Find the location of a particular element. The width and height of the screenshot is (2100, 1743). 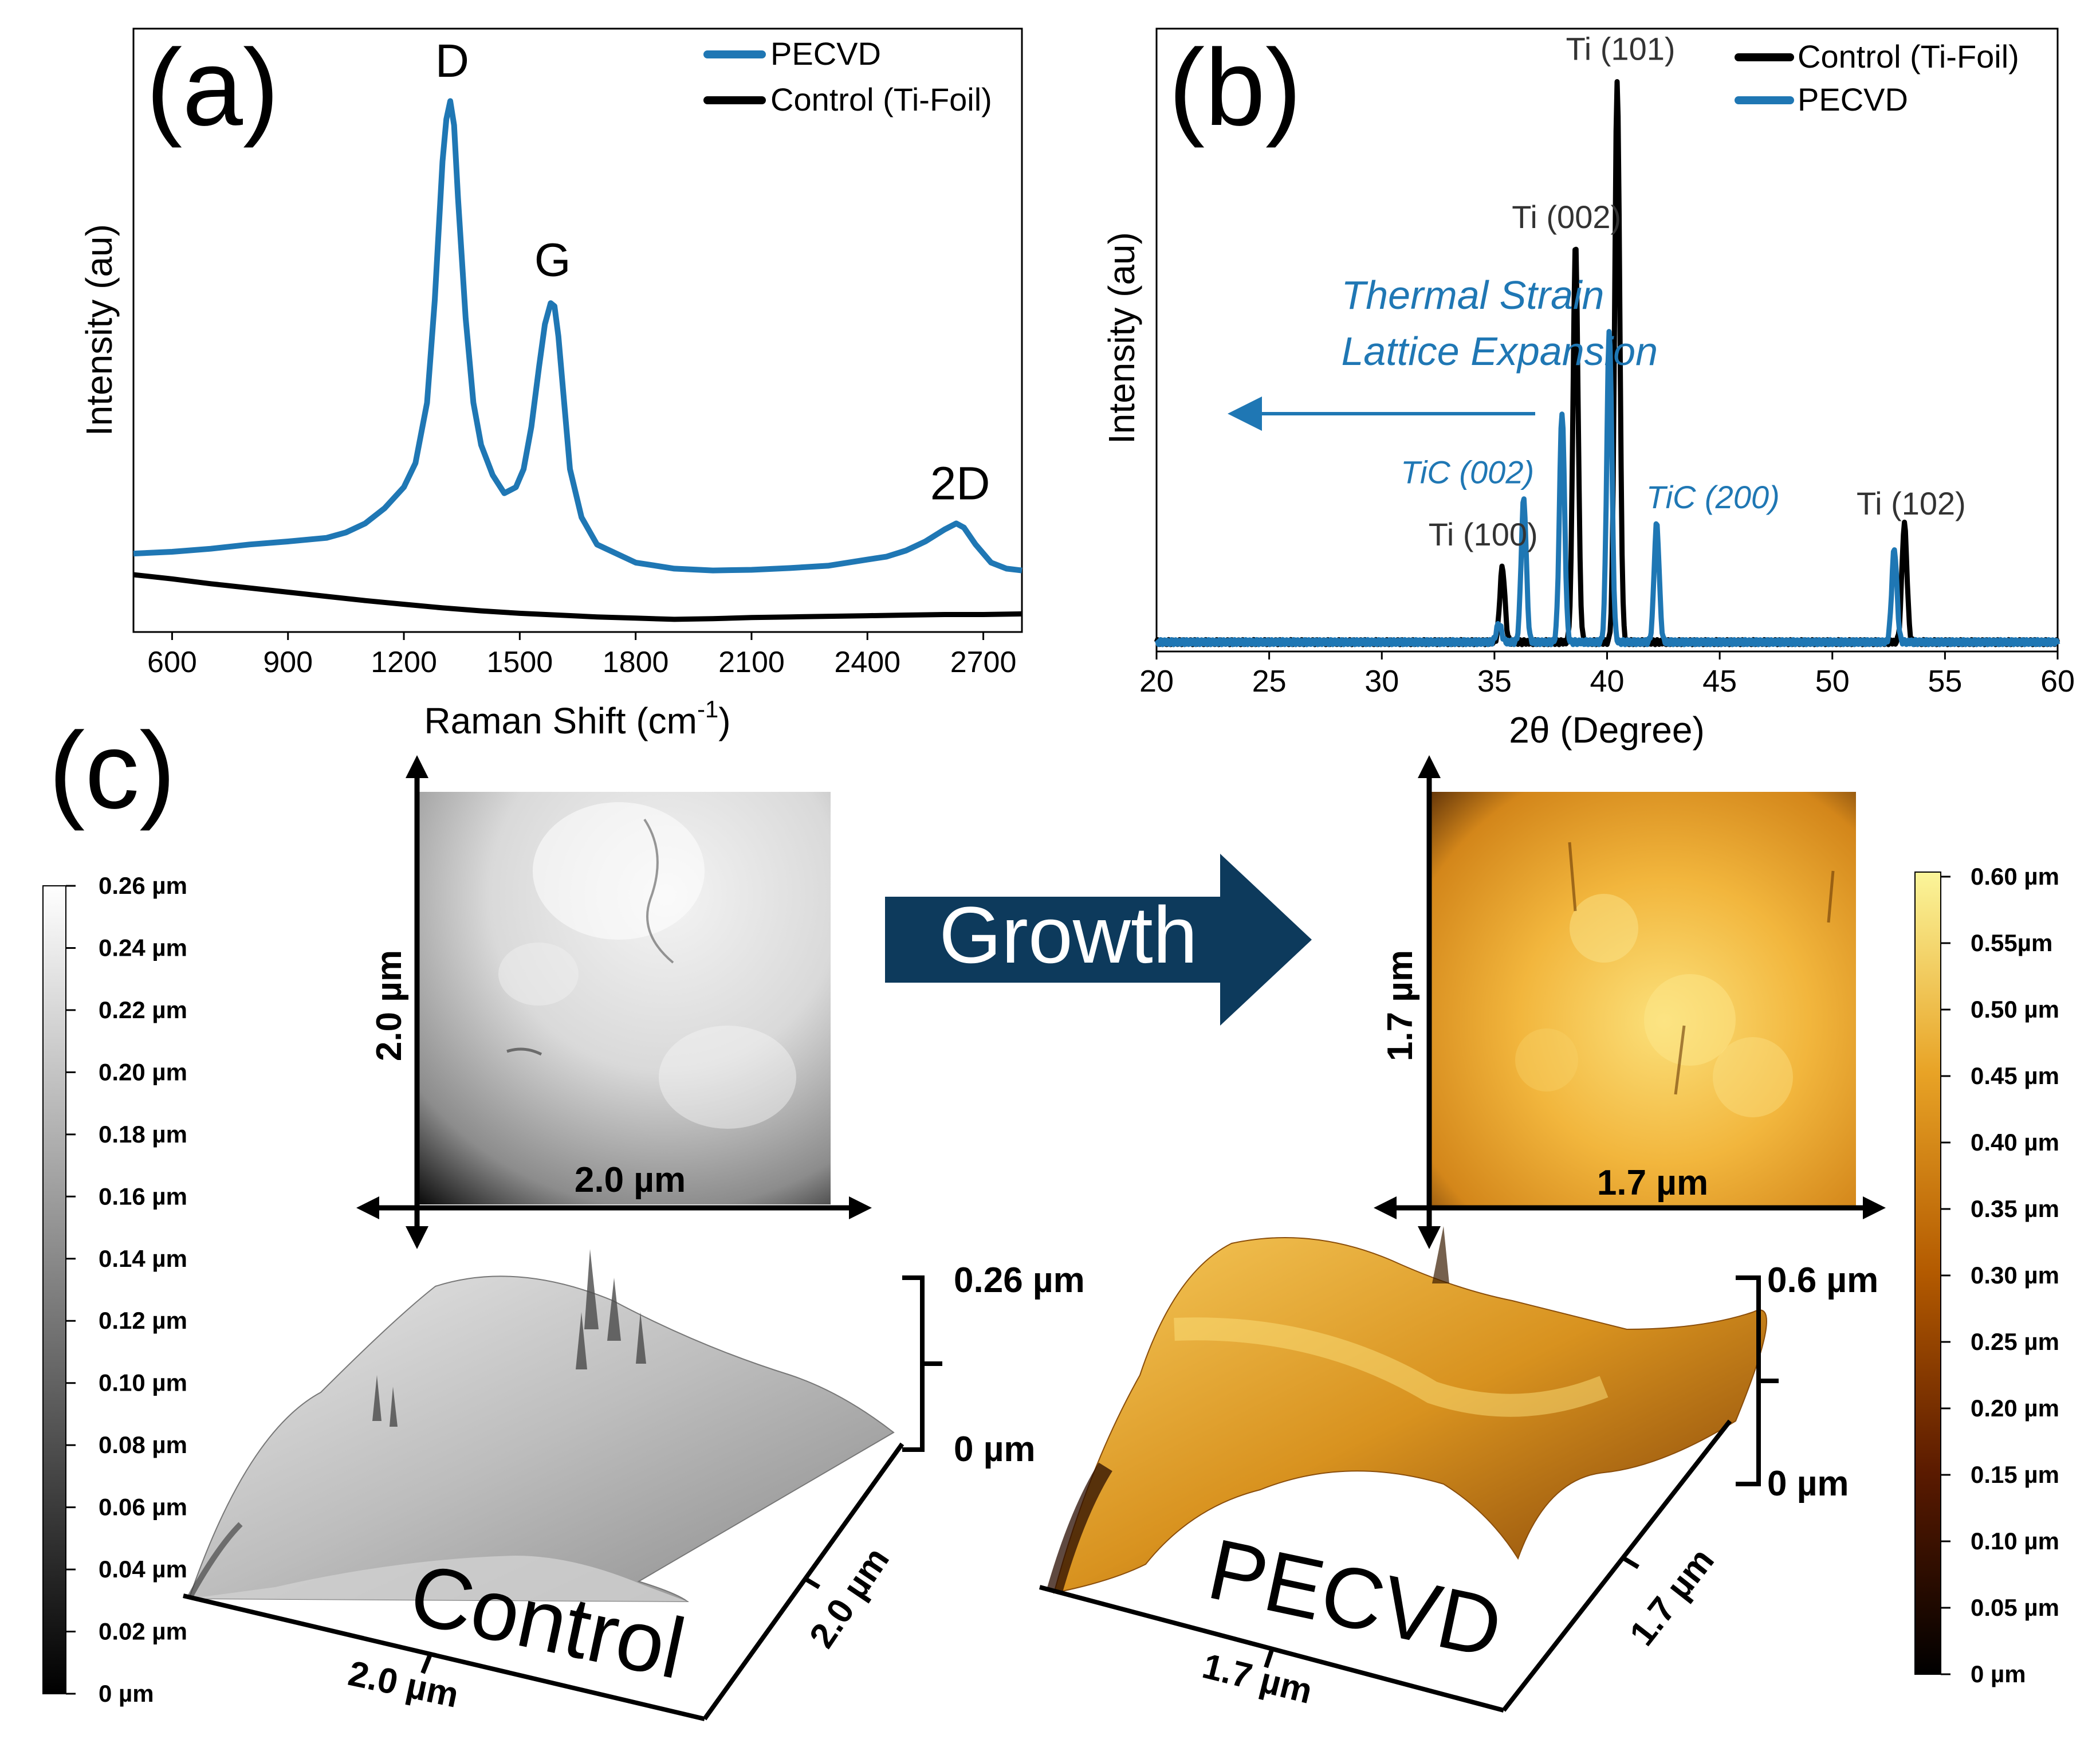

panel-b-x-ticks: 20 25 30 35 40 45 50 55 60 is located at coordinates (1607, 675).